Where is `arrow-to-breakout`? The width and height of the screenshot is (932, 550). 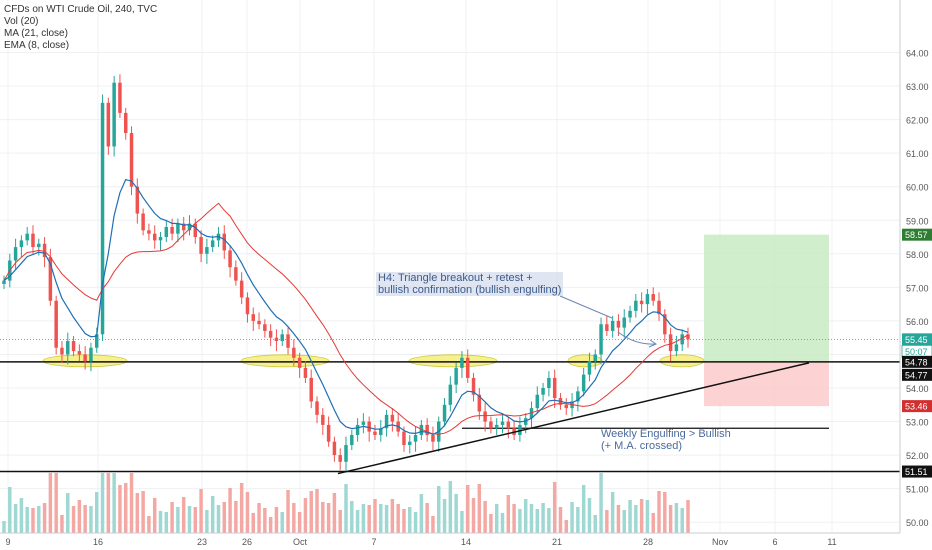 arrow-to-breakout is located at coordinates (586, 307).